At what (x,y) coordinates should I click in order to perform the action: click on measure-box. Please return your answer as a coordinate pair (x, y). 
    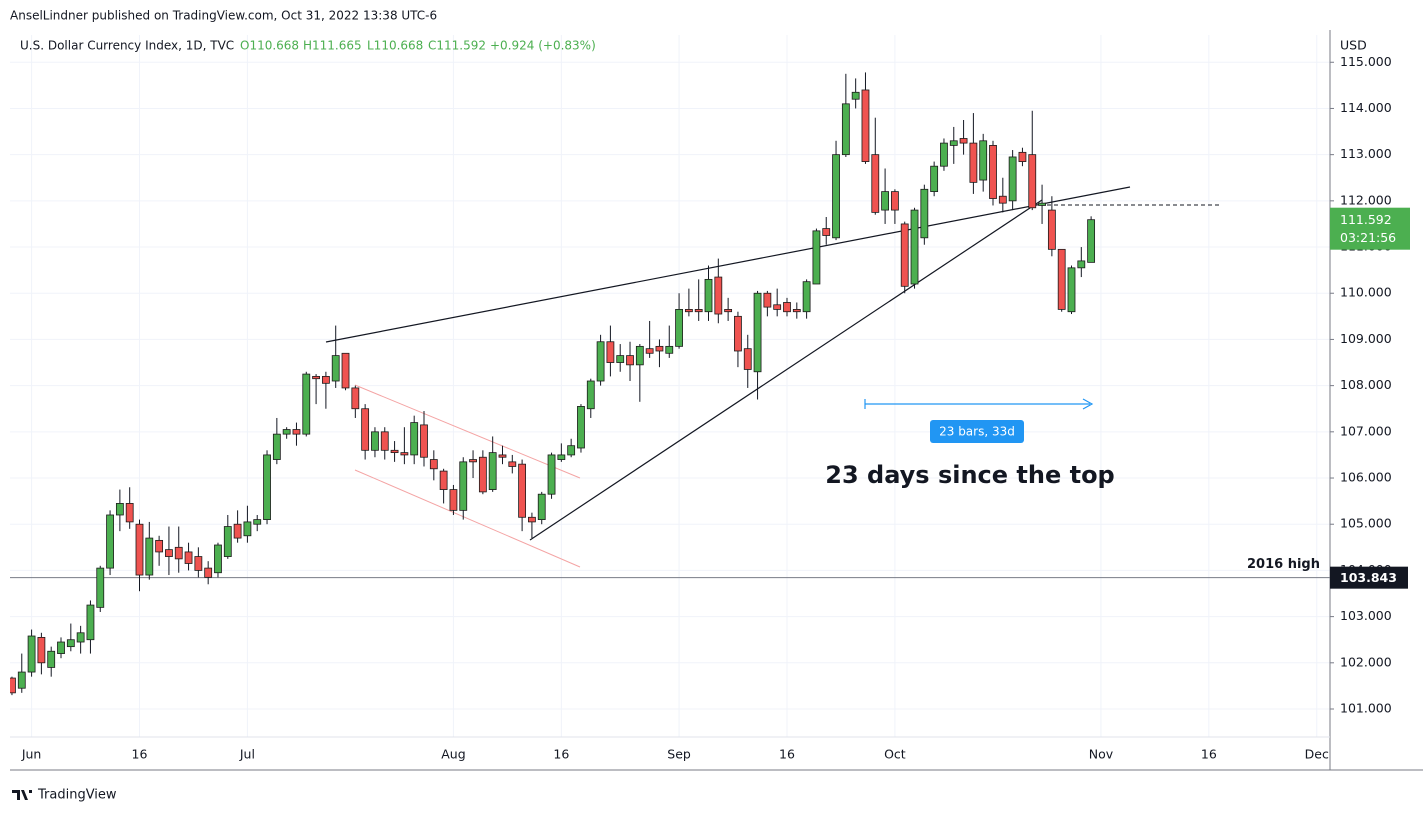
    Looking at the image, I should click on (977, 431).